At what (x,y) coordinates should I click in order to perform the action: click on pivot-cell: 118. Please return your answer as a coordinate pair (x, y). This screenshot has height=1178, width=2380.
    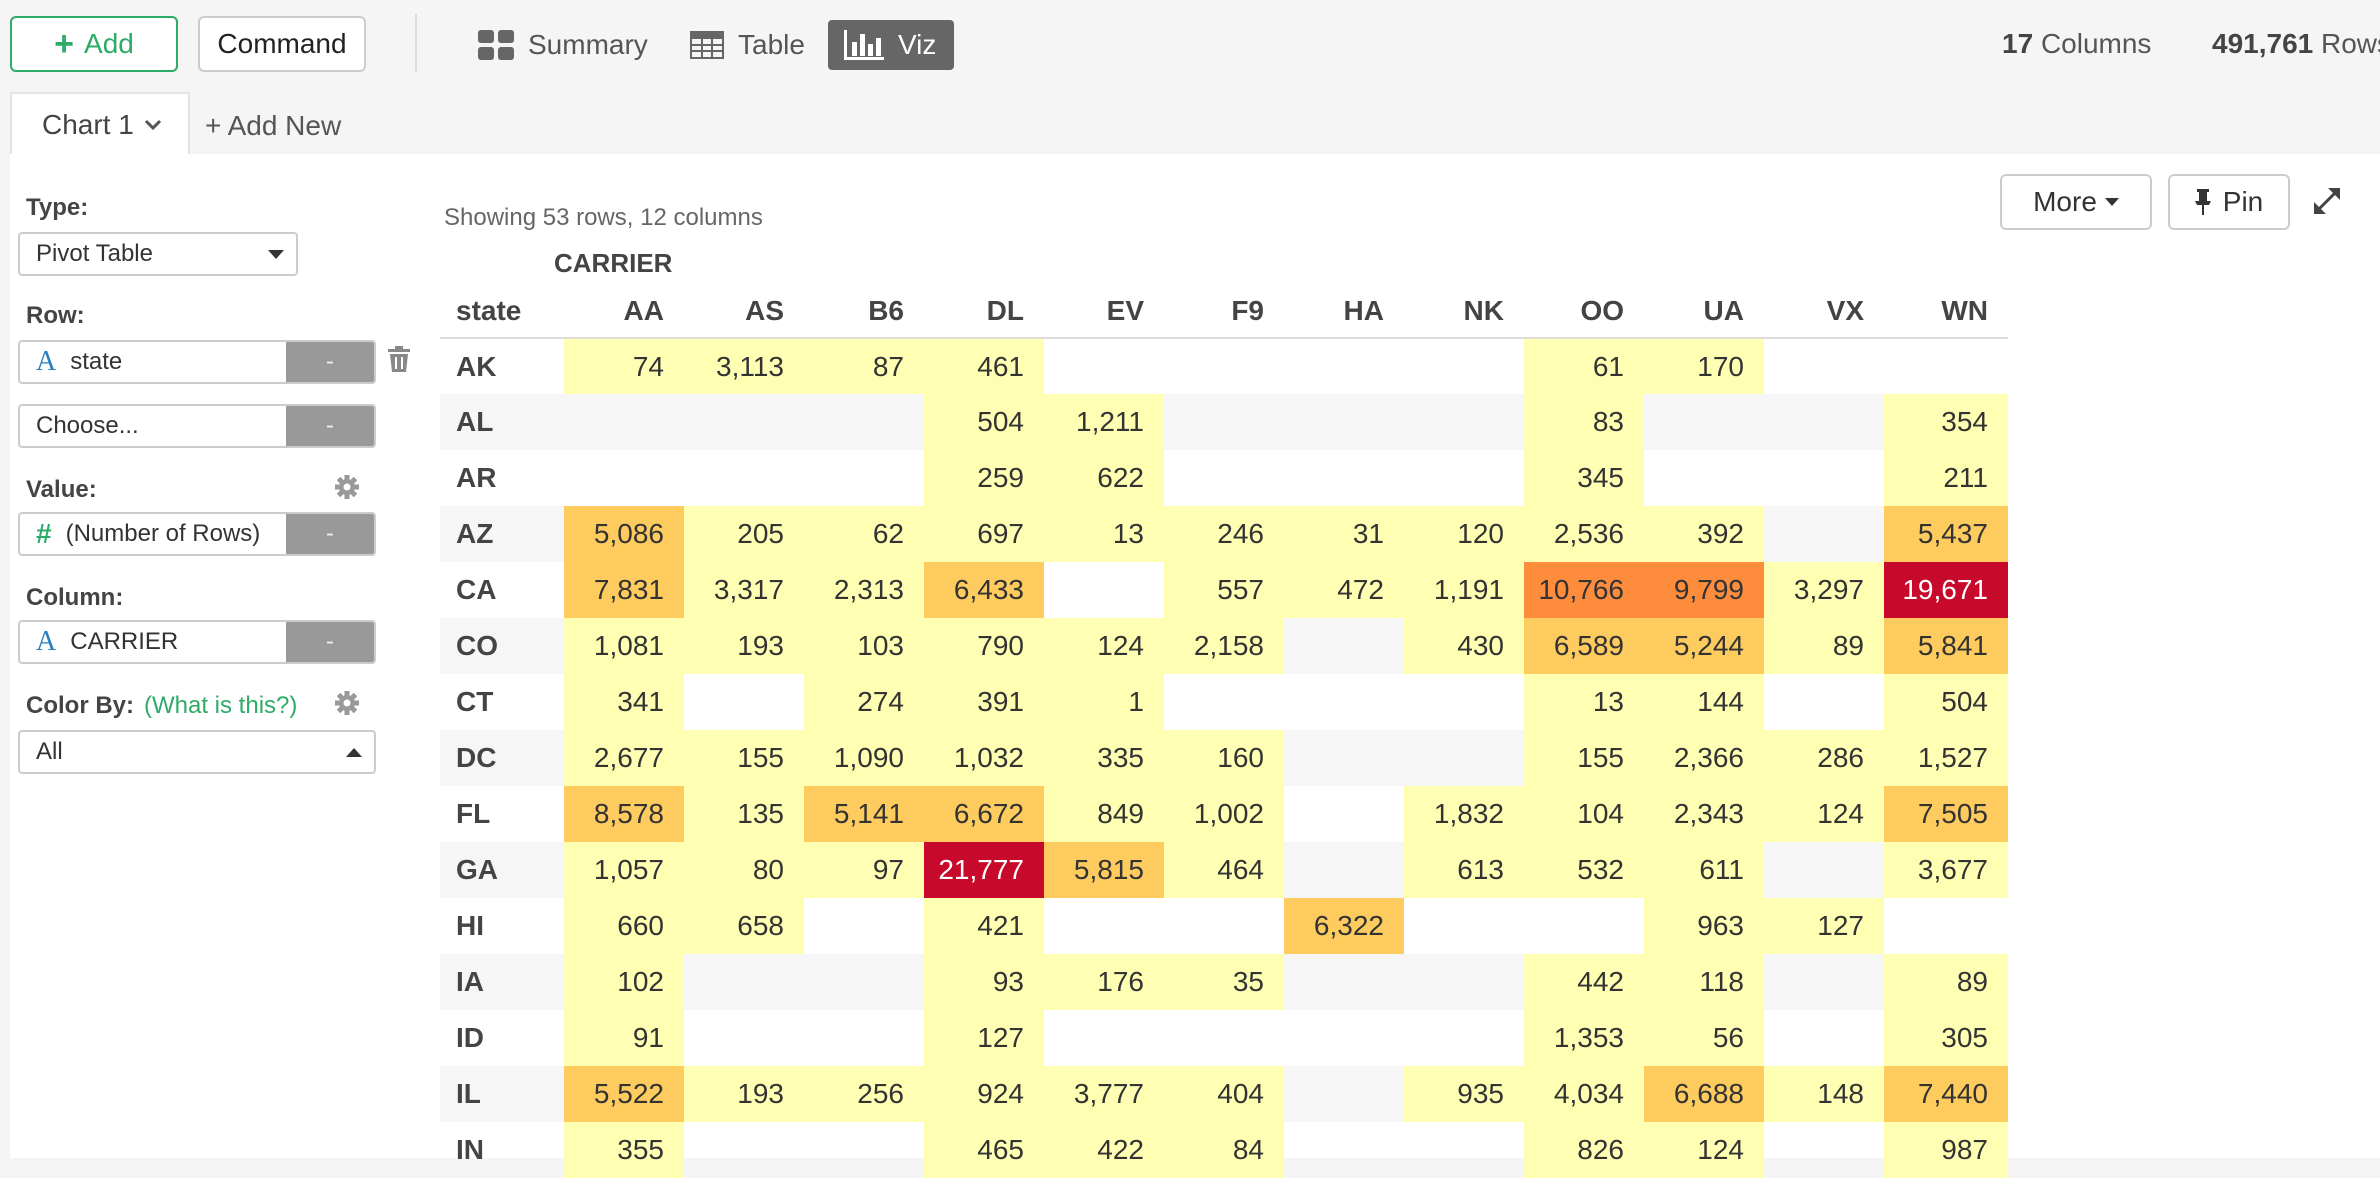
    Looking at the image, I should click on (1704, 982).